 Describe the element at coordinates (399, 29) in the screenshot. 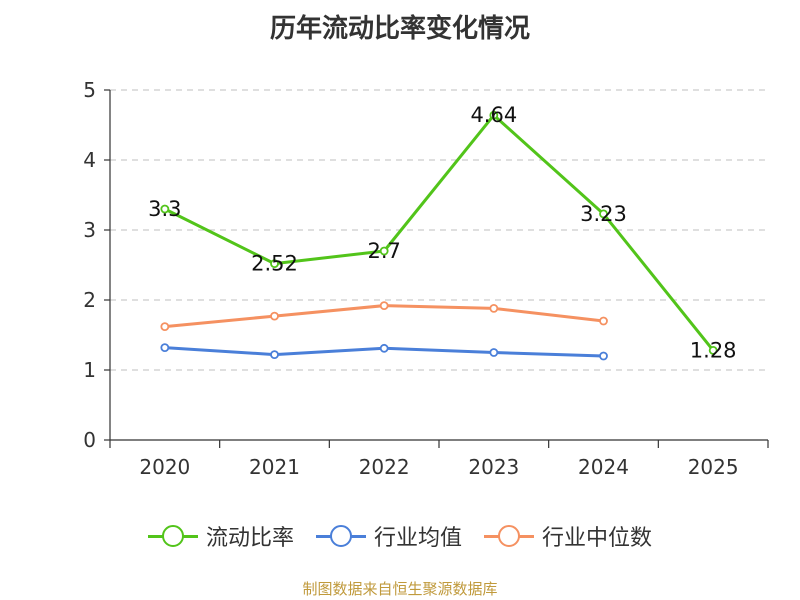

I see `chart-title: 历年流动比率变化情况` at that location.